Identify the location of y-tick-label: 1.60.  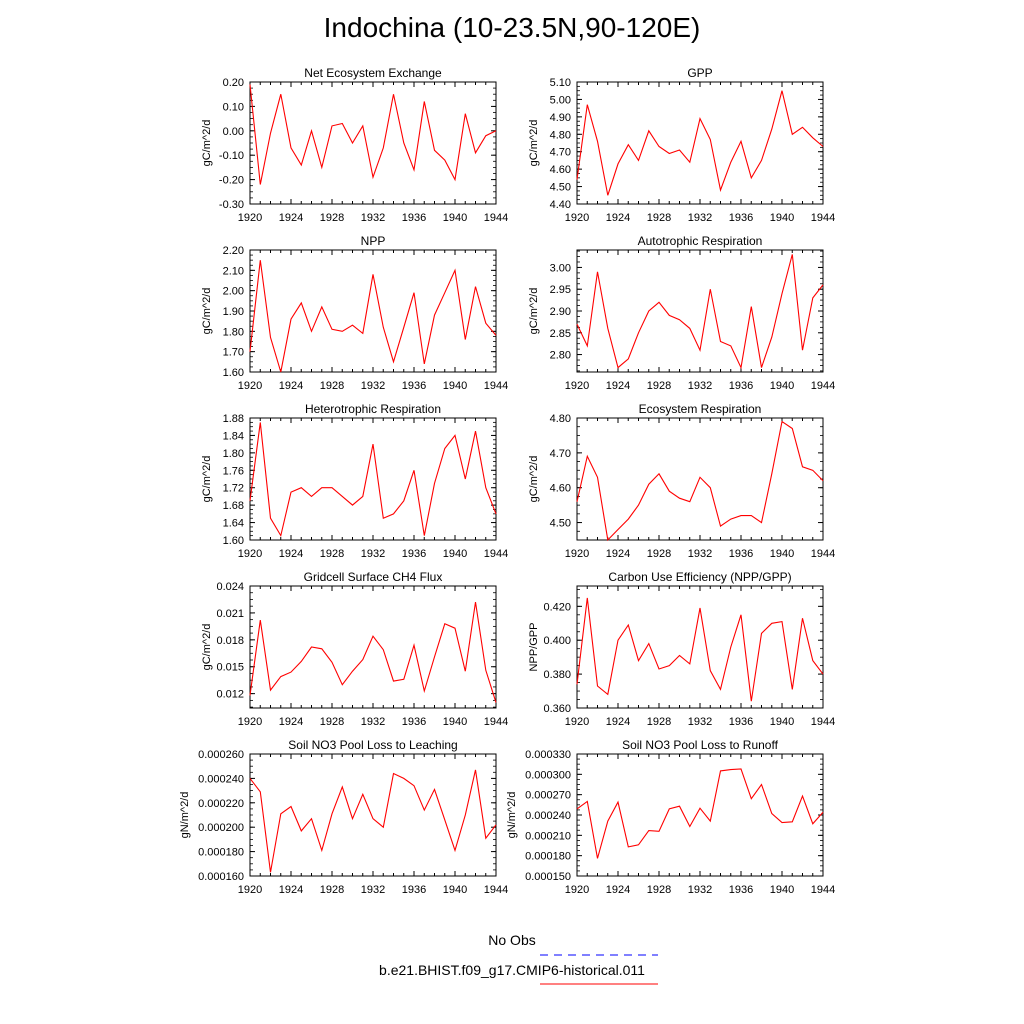
(233, 541).